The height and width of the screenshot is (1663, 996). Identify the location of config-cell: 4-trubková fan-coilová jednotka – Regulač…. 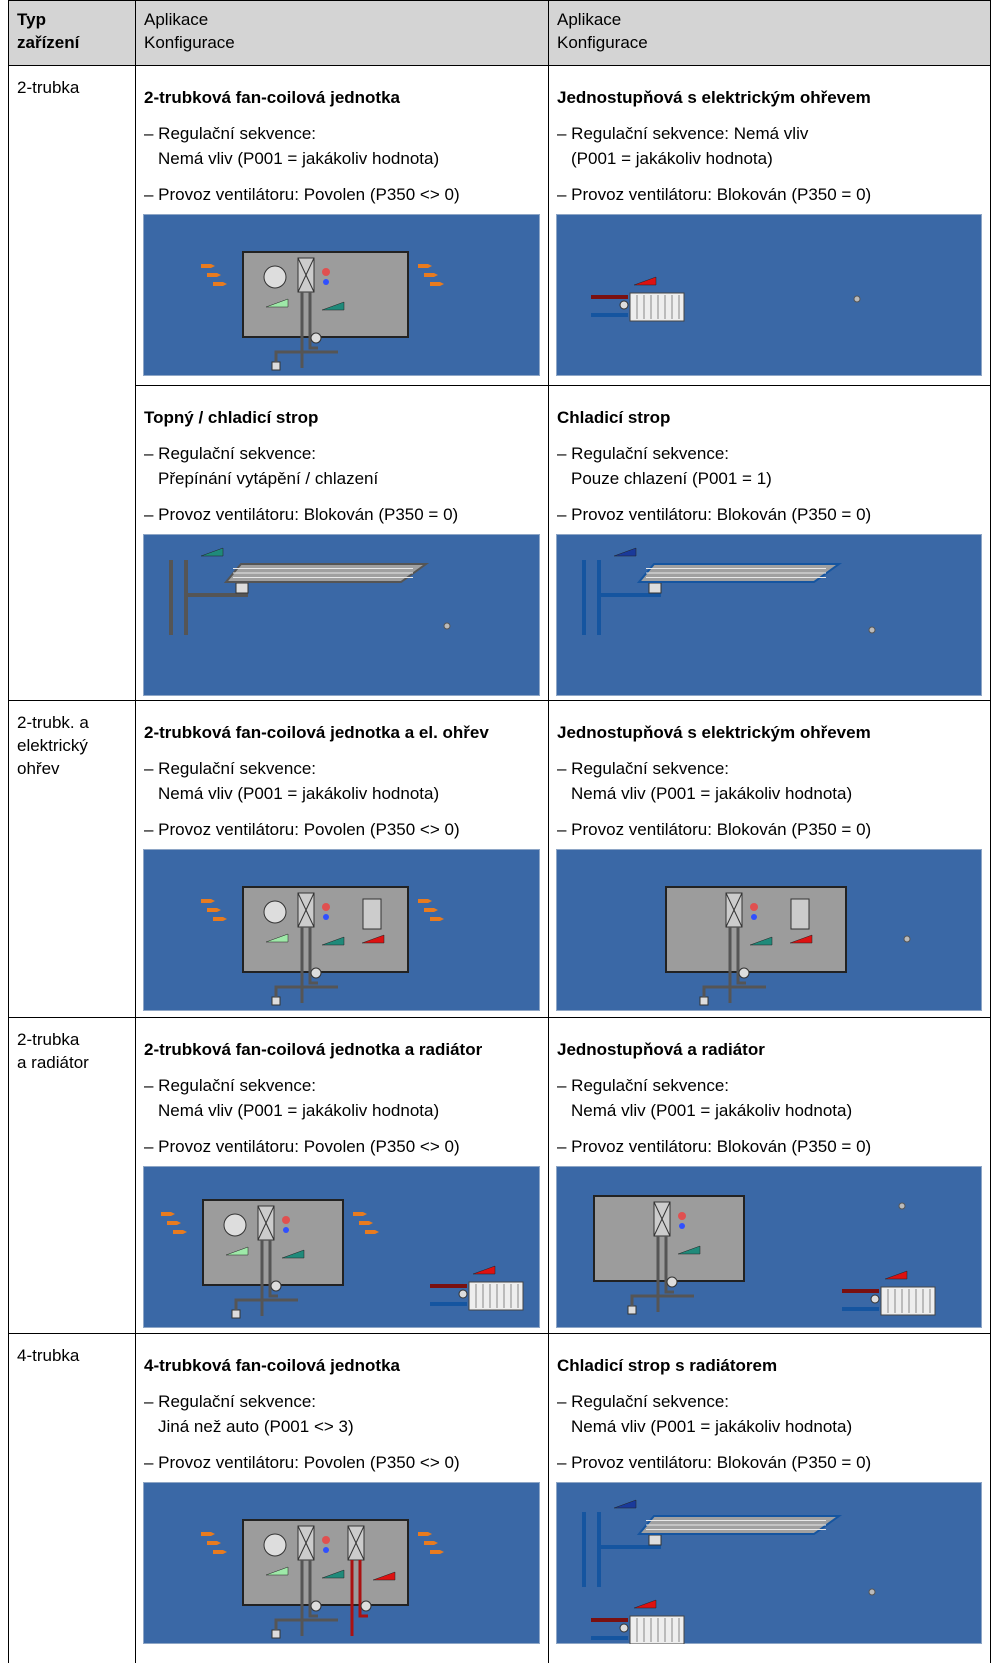
(342, 1498).